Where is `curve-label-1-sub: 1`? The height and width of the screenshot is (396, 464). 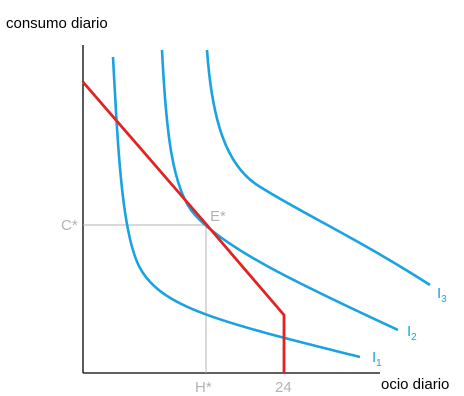
curve-label-1-sub: 1 is located at coordinates (379, 363).